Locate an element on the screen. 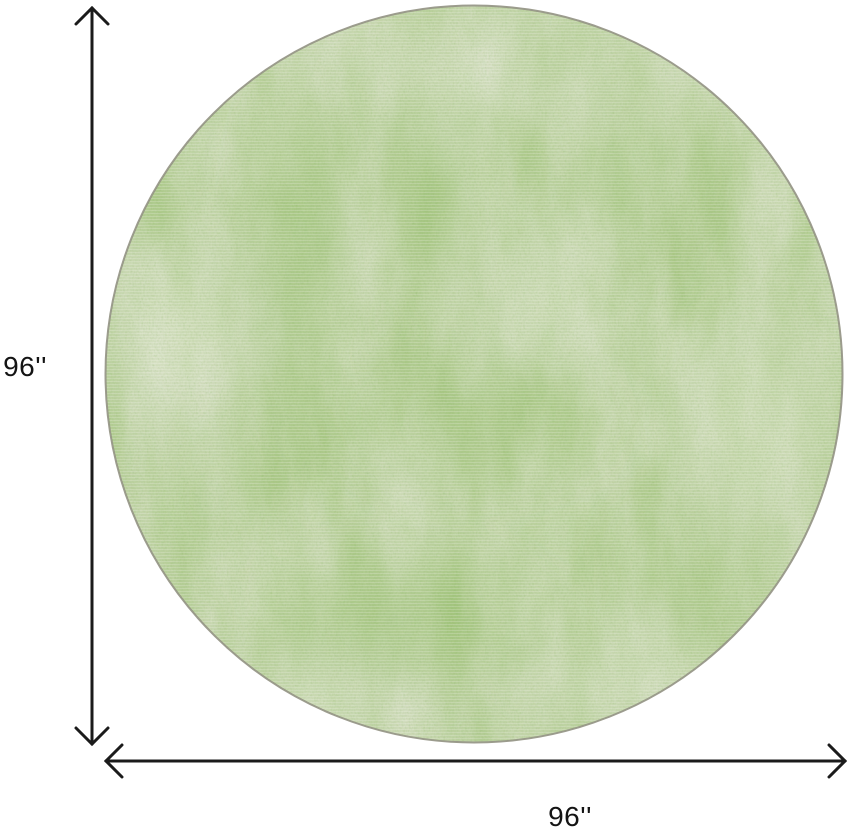 This screenshot has height=830, width=850. horizontal-dimension-arrow-icon is located at coordinates (475, 761).